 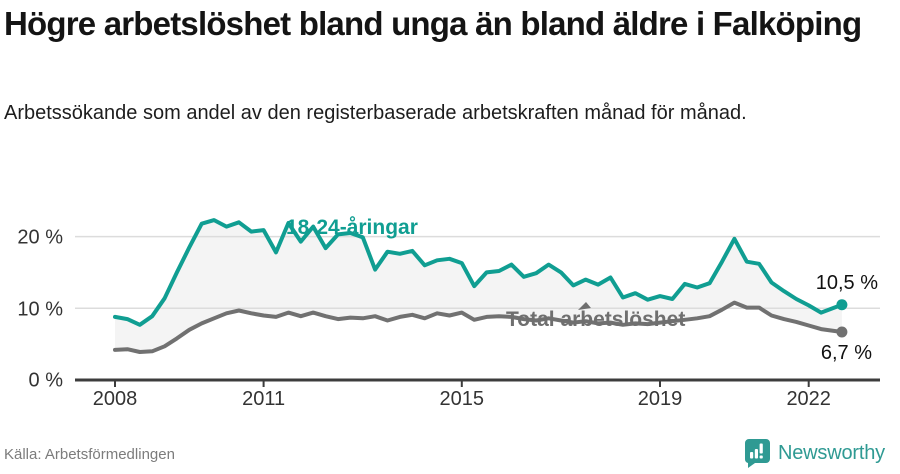 I want to click on series-label-total: Total arbetslöshet, so click(x=595, y=319).